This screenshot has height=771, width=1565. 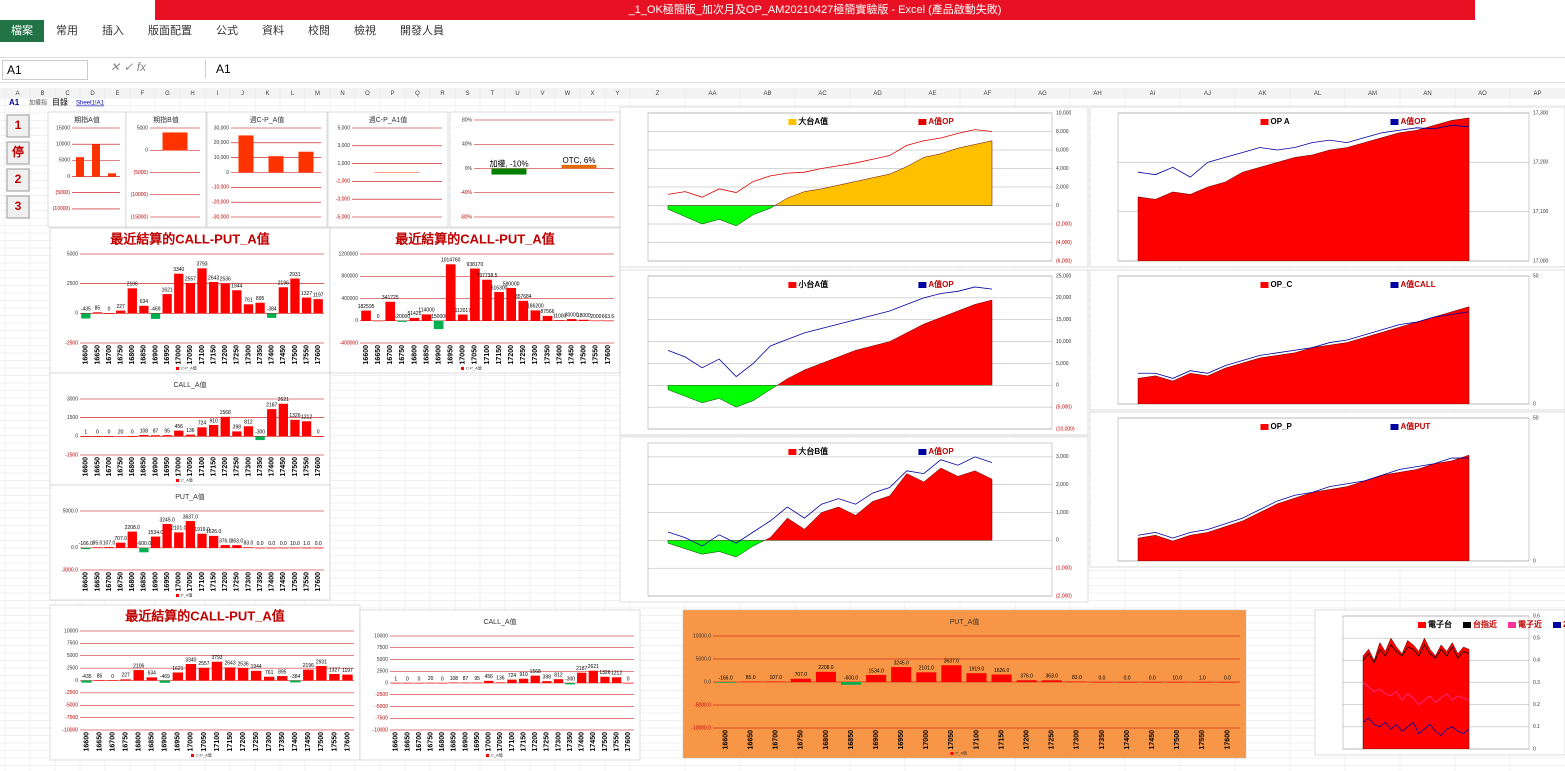 What do you see at coordinates (271, 405) in the screenshot?
I see `data-label: 2187` at bounding box center [271, 405].